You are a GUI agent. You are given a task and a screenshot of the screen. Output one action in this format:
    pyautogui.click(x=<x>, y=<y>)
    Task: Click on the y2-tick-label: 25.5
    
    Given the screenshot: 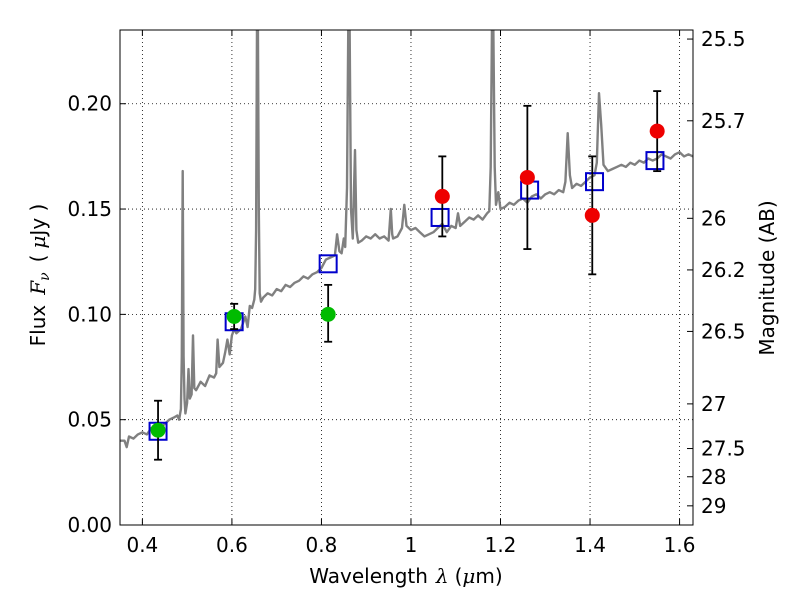 What is the action you would take?
    pyautogui.click(x=723, y=39)
    